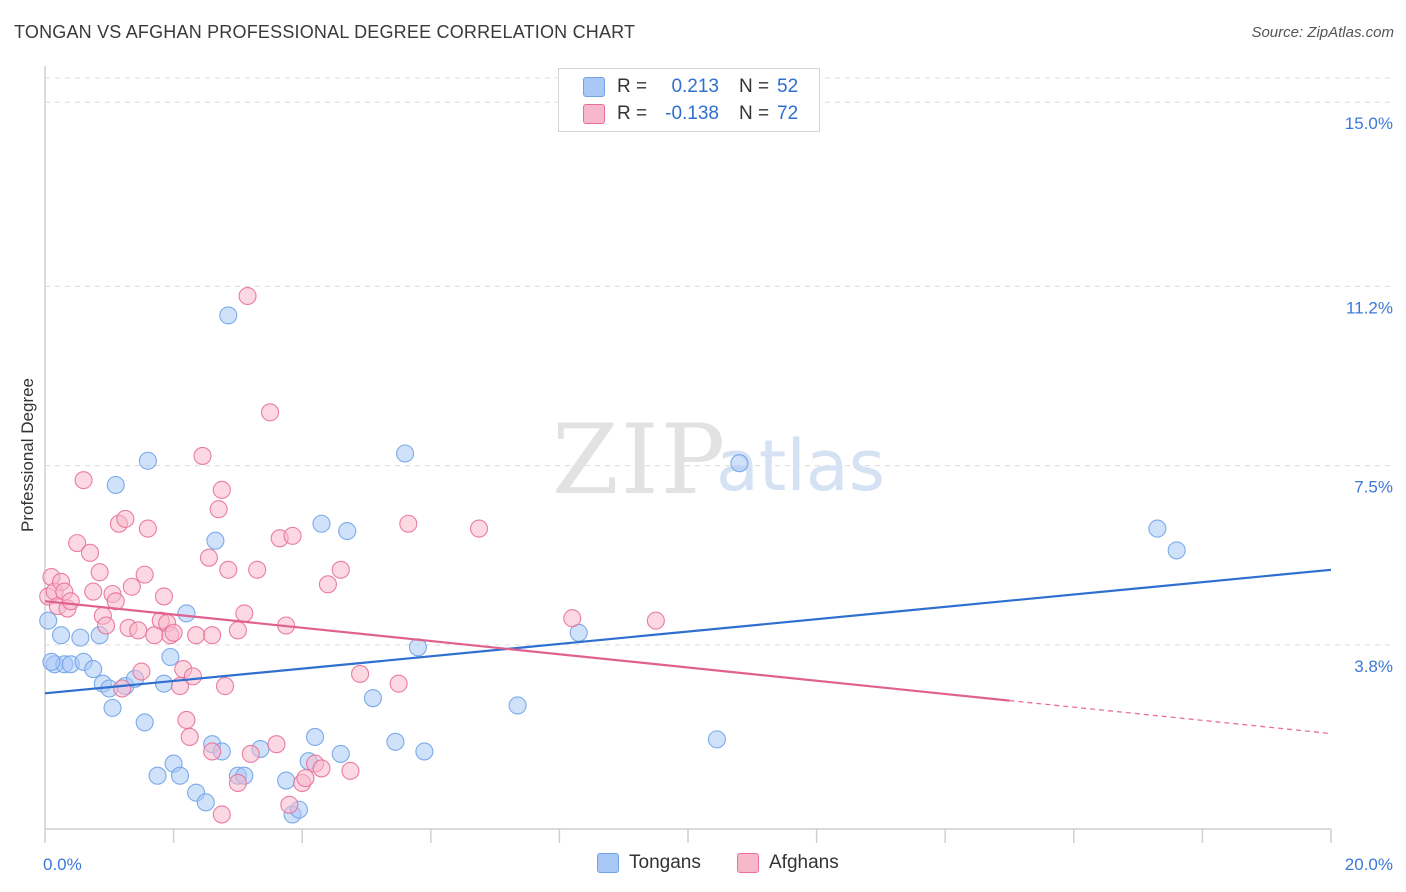 This screenshot has width=1406, height=892. I want to click on n-key: N =, so click(754, 113).